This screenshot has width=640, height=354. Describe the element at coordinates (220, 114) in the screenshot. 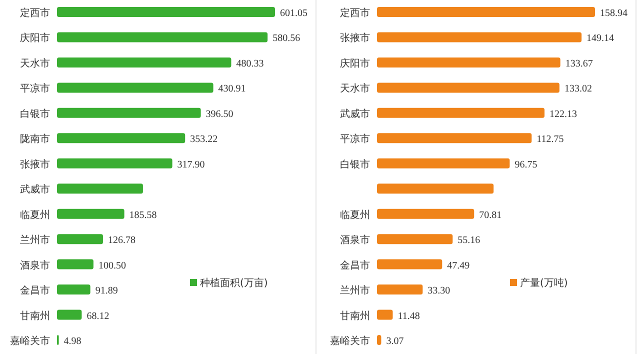

I see `data-label: 396.50` at that location.